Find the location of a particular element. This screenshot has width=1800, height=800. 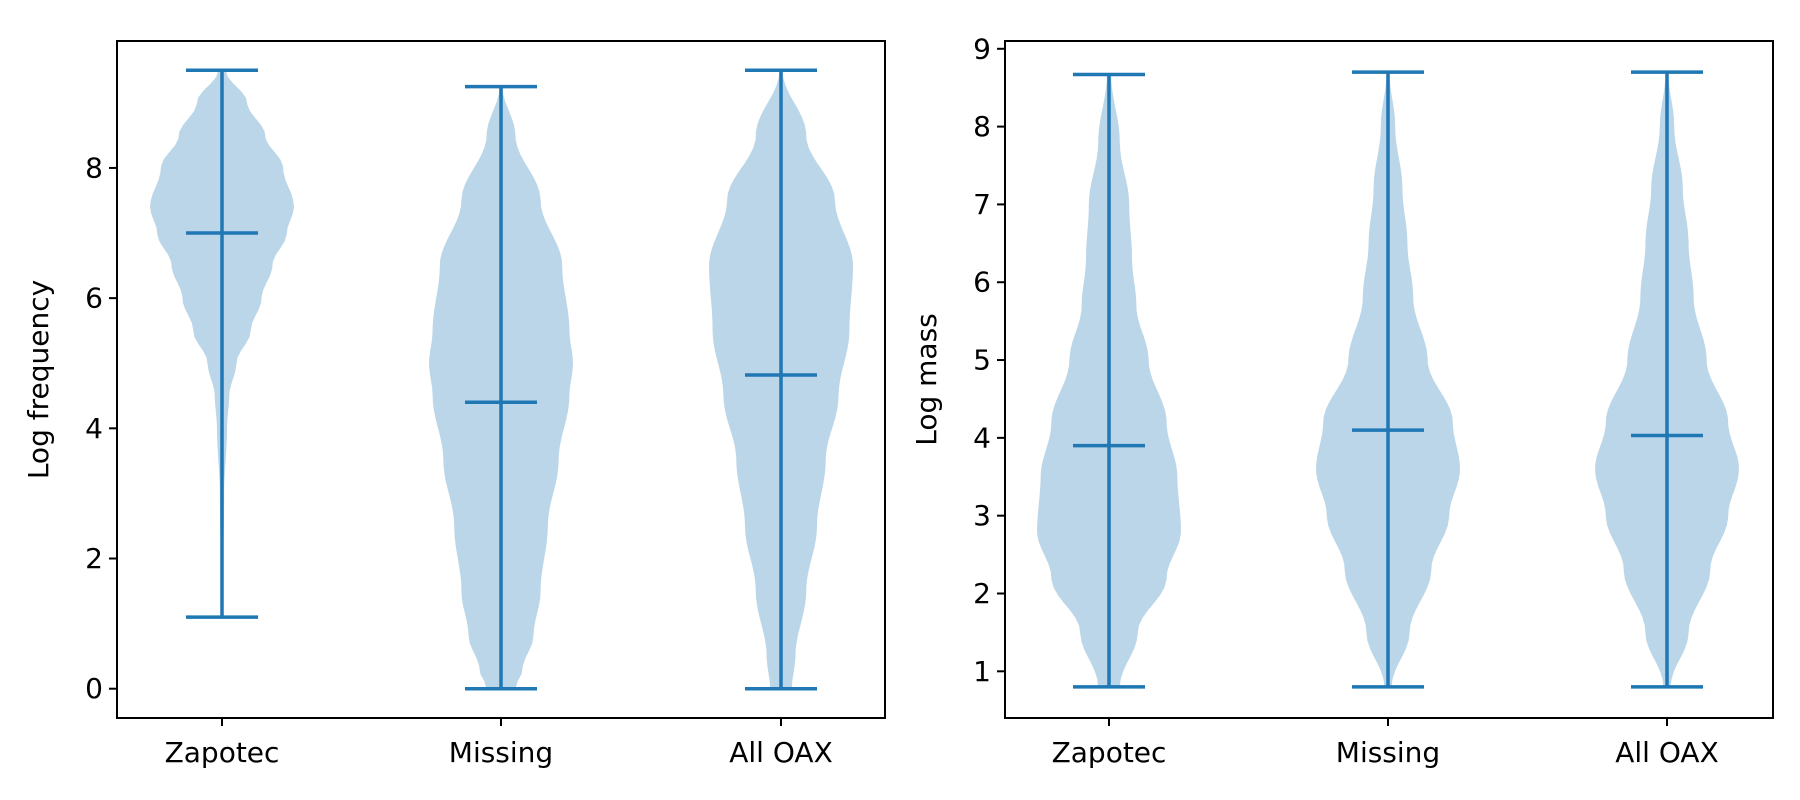

y-tick-label: 7 is located at coordinates (982, 204).